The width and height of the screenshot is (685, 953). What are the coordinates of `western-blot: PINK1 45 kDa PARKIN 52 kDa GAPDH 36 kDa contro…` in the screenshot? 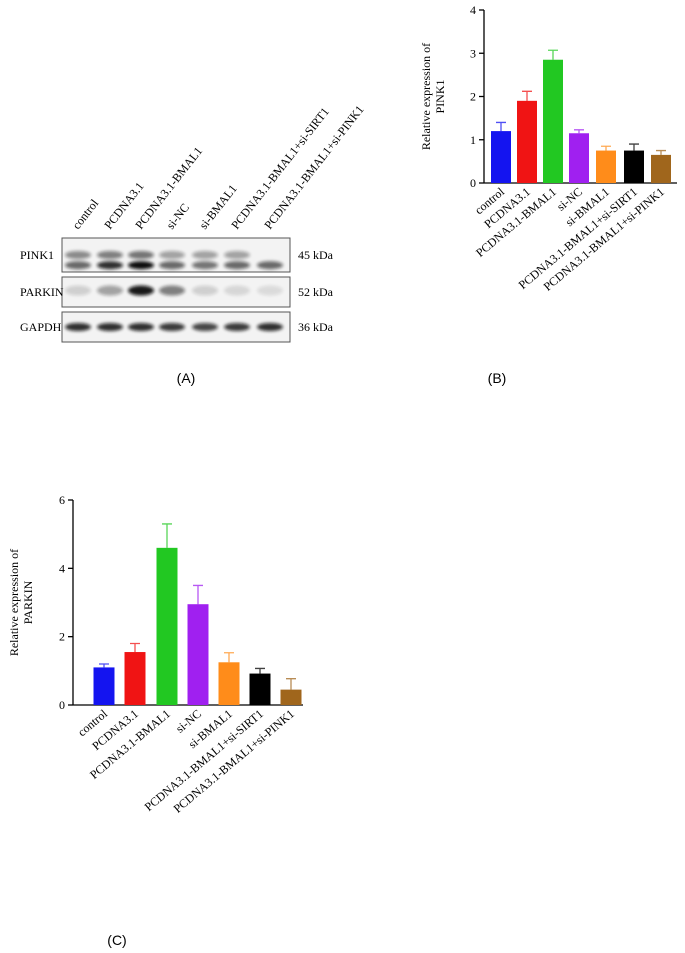 It's located at (193, 223).